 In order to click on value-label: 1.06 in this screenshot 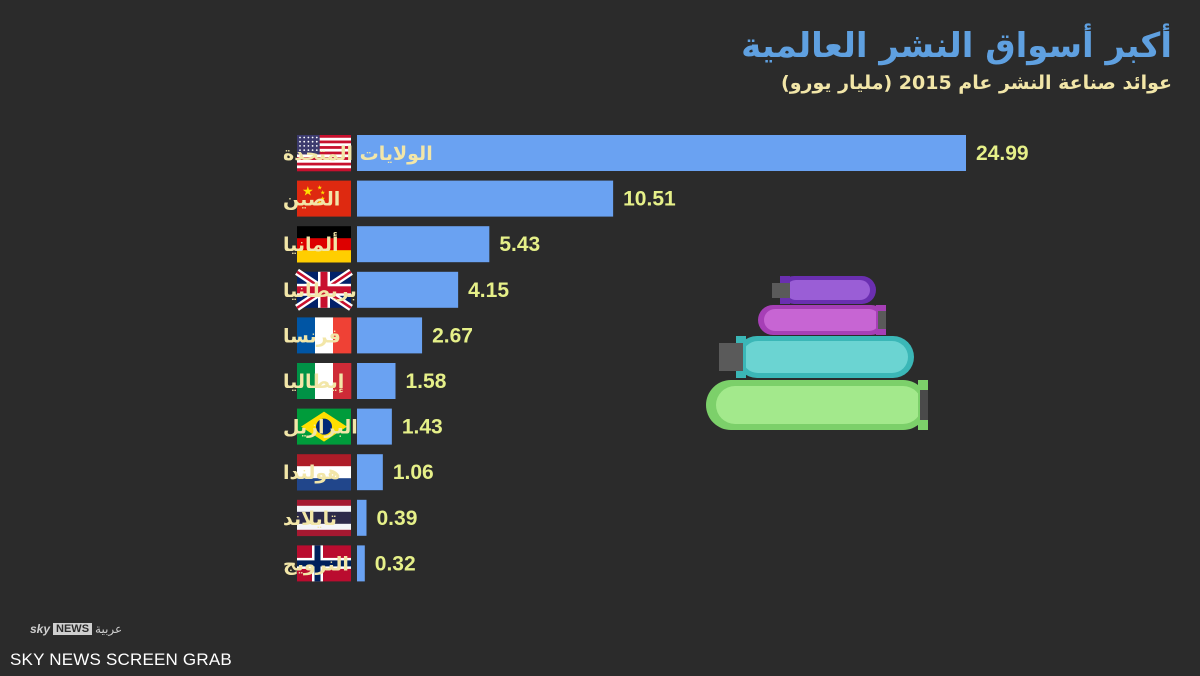, I will do `click(413, 472)`.